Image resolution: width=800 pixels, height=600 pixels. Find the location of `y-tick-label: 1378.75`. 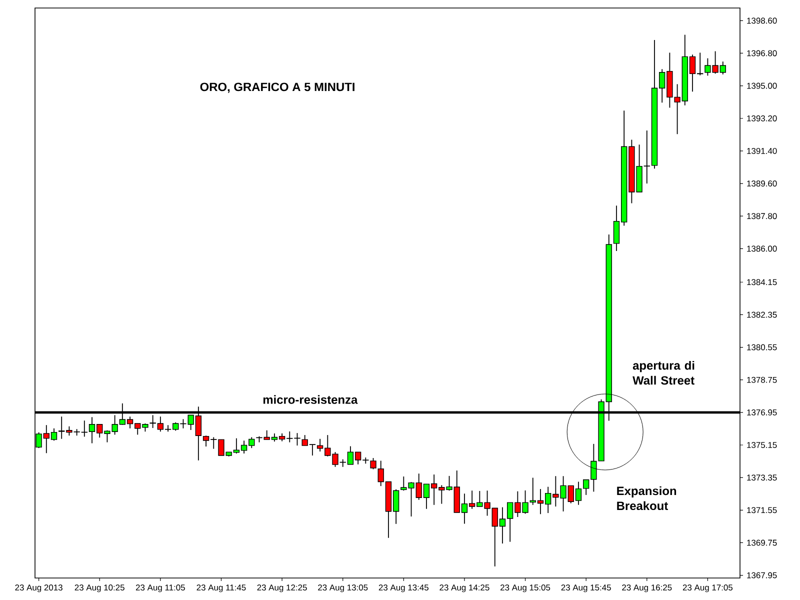

y-tick-label: 1378.75 is located at coordinates (762, 379).